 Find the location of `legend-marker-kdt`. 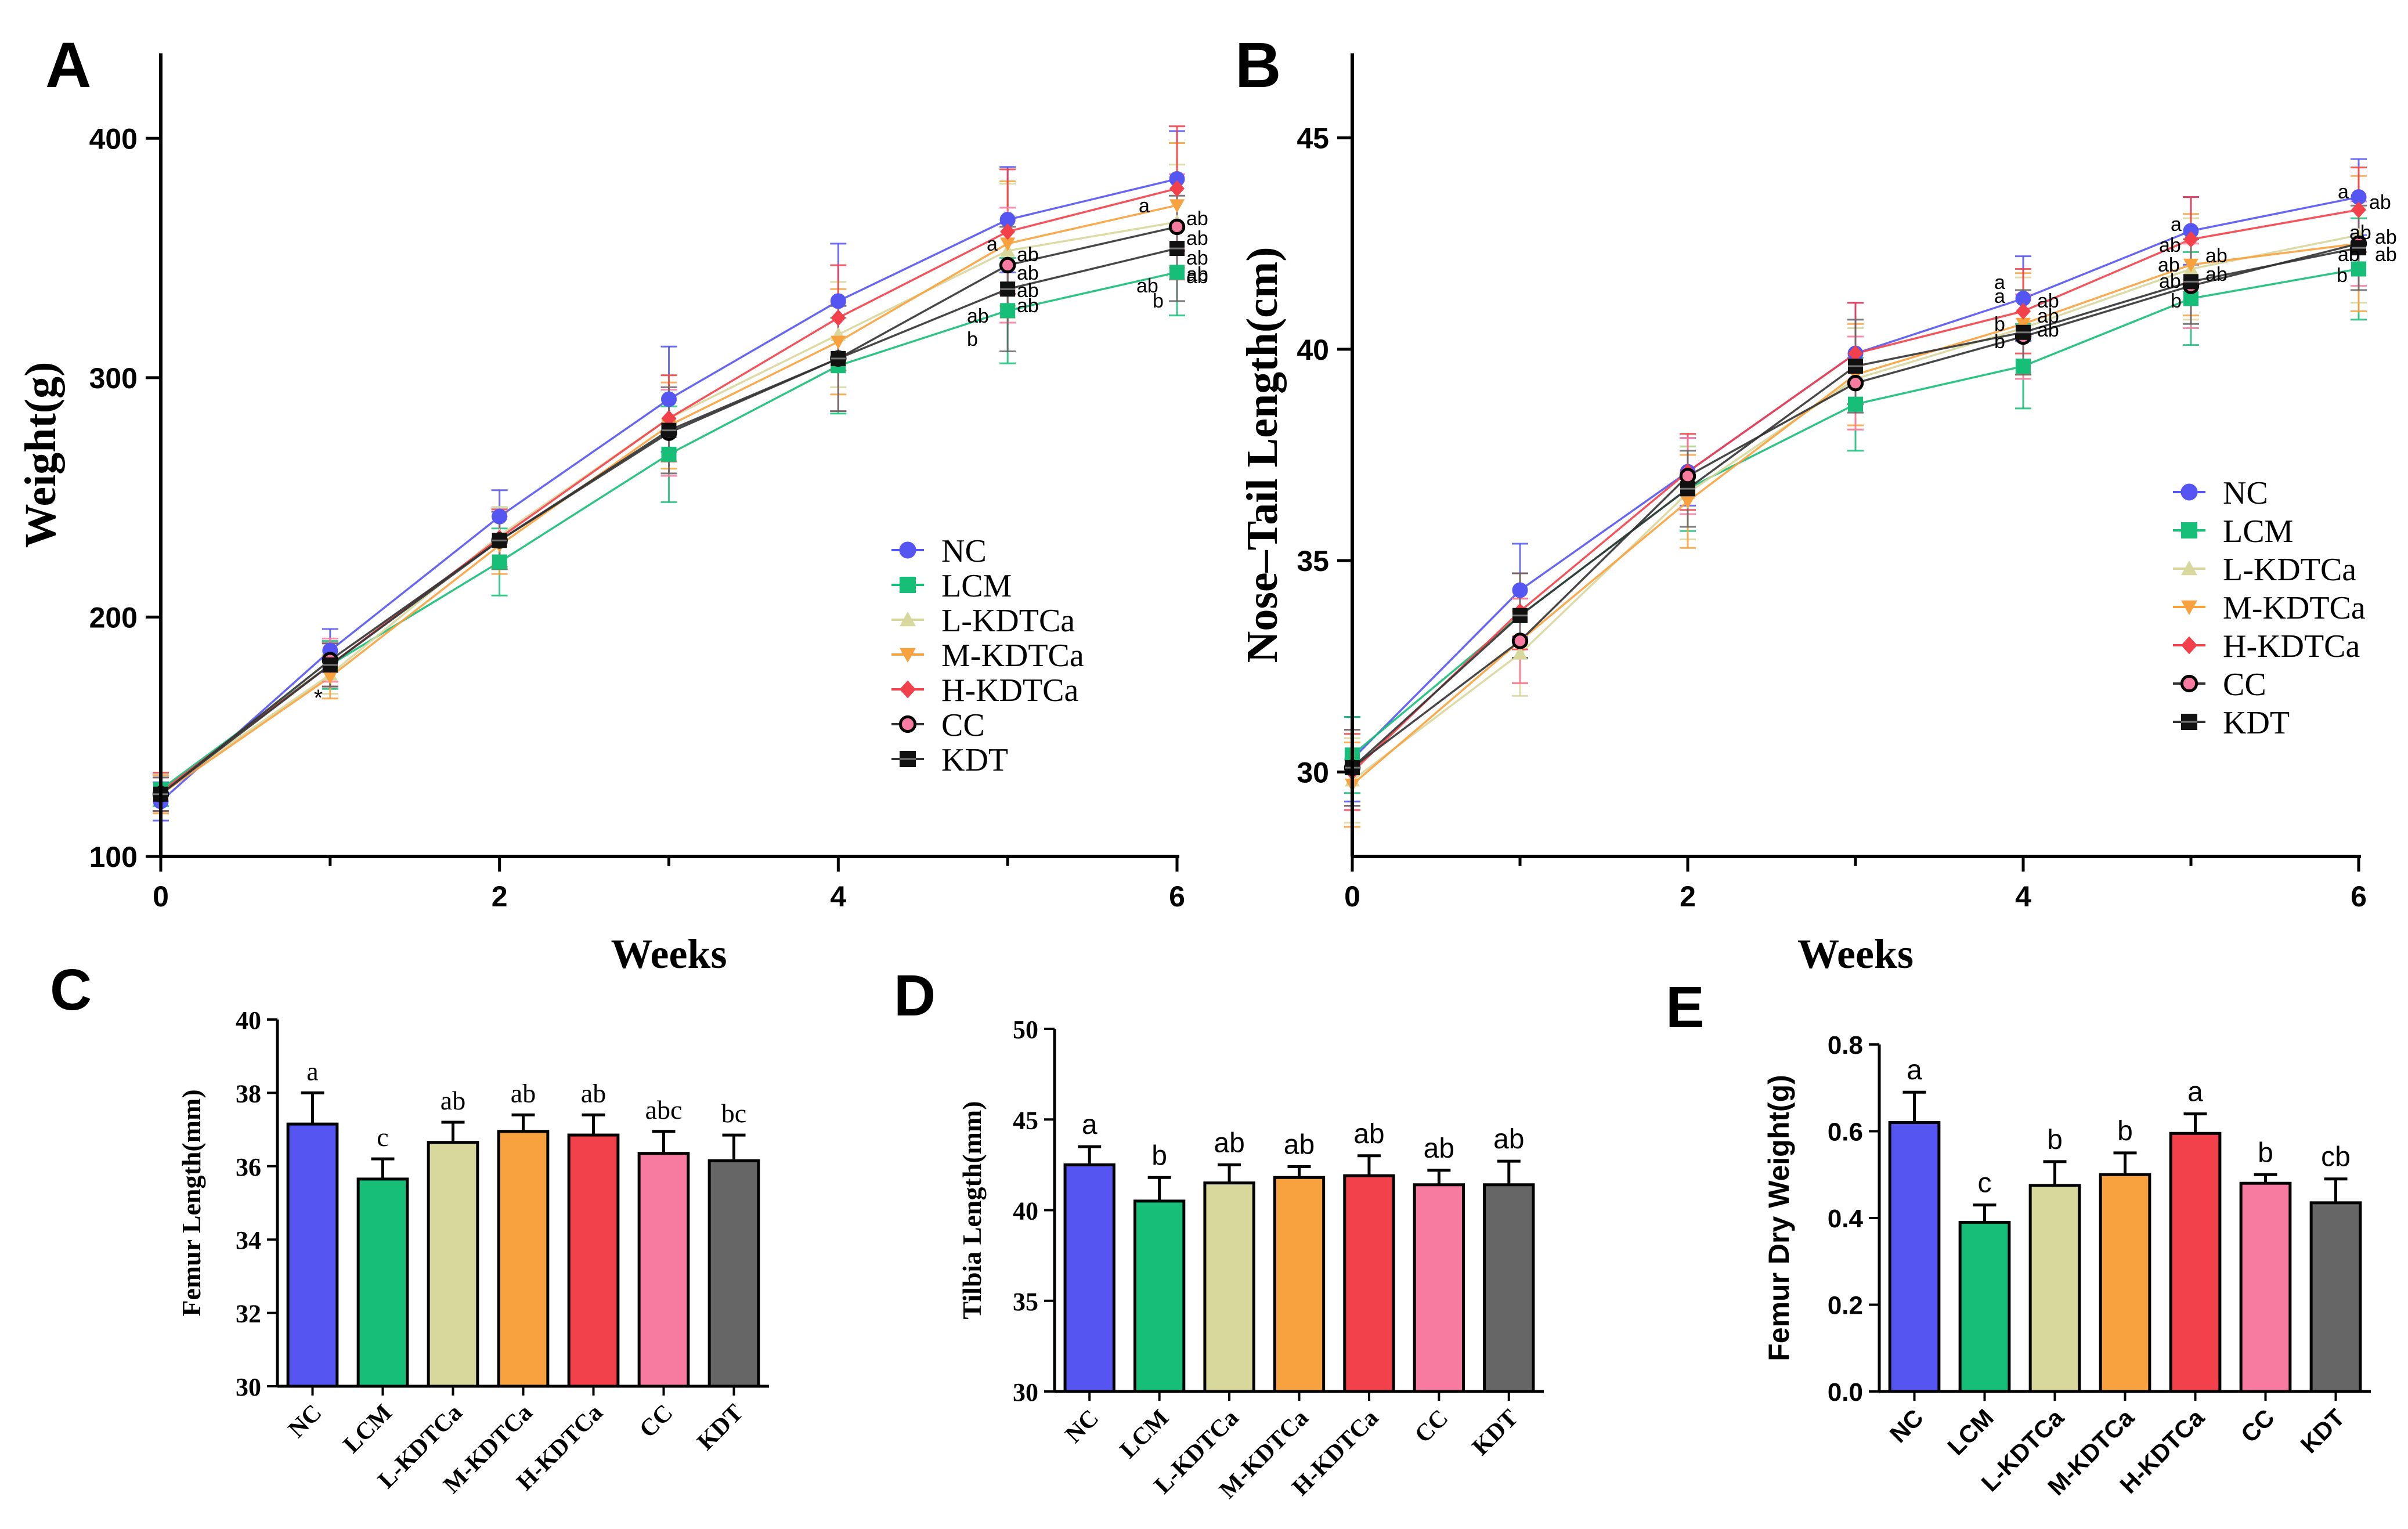

legend-marker-kdt is located at coordinates (2189, 722).